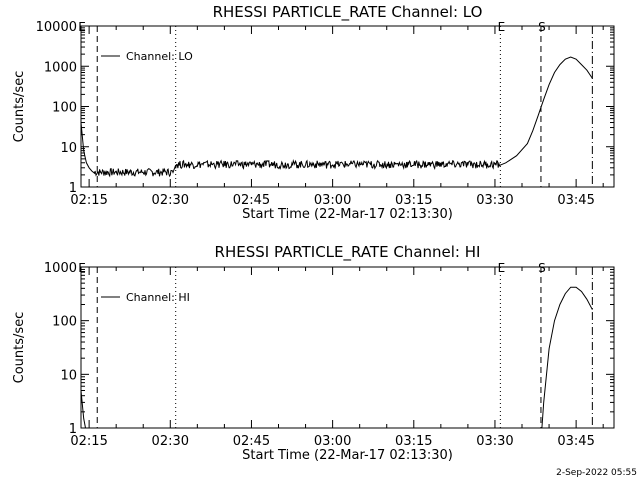  What do you see at coordinates (158, 297) in the screenshot?
I see `hi-legend-entry: Channel: HI` at bounding box center [158, 297].